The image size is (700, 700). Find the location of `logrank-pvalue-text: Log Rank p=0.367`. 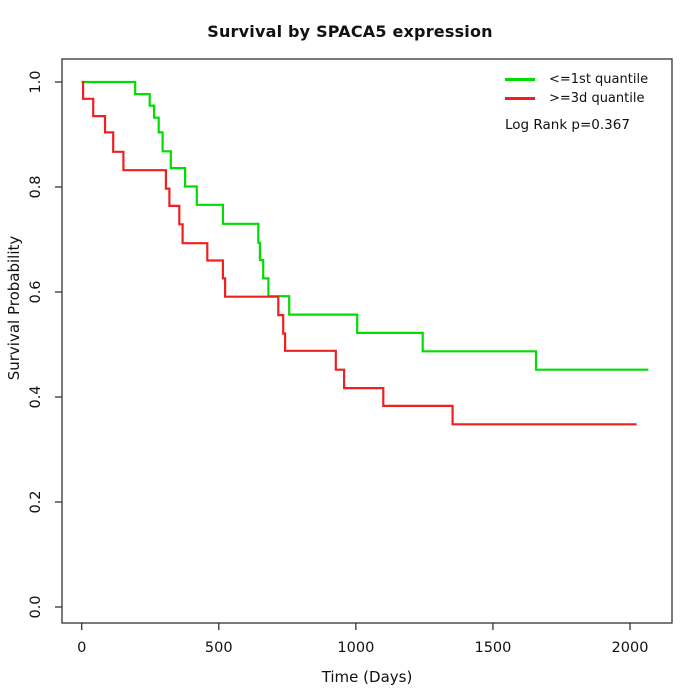

logrank-pvalue-text: Log Rank p=0.367 is located at coordinates (567, 125).